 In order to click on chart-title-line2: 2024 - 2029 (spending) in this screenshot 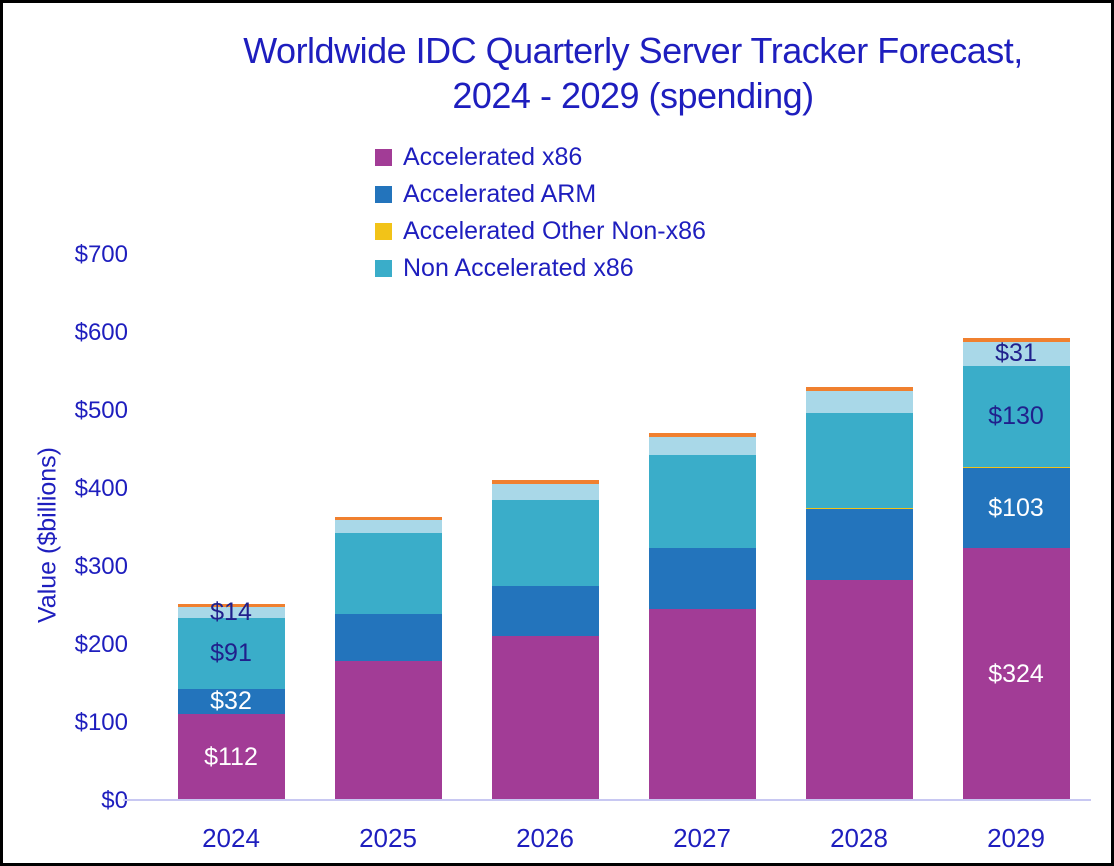, I will do `click(633, 95)`.